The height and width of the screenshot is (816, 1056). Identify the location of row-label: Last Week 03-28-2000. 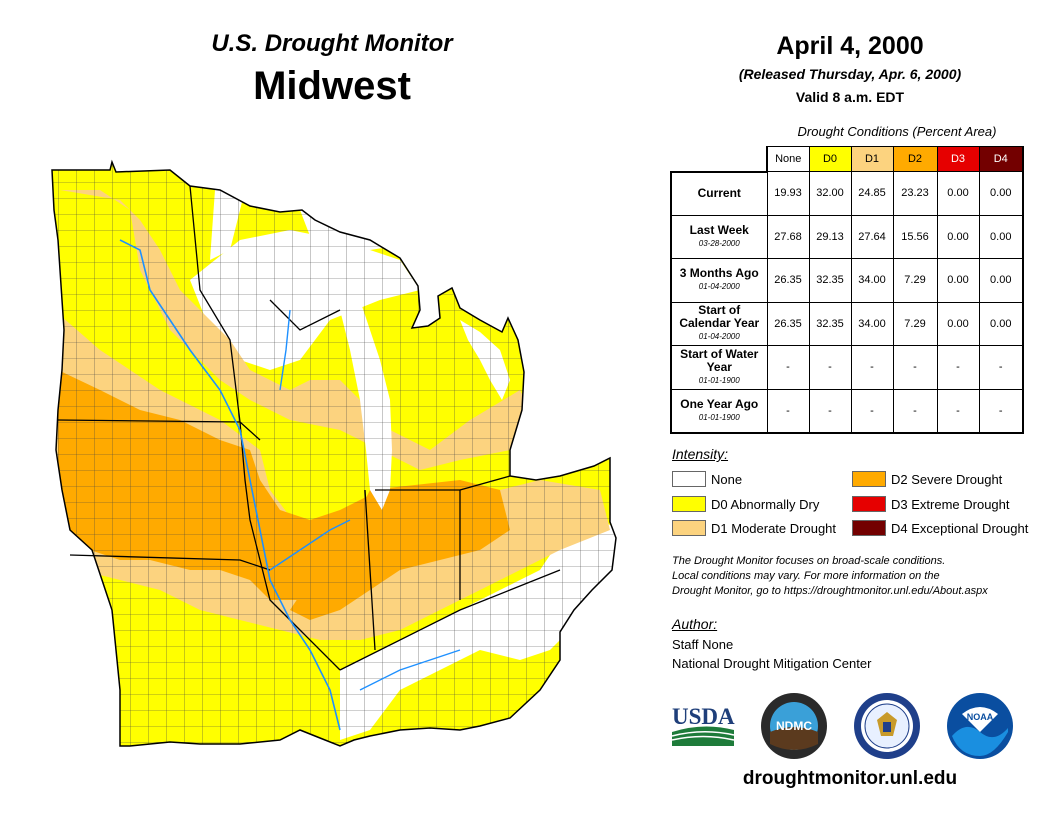
(719, 236).